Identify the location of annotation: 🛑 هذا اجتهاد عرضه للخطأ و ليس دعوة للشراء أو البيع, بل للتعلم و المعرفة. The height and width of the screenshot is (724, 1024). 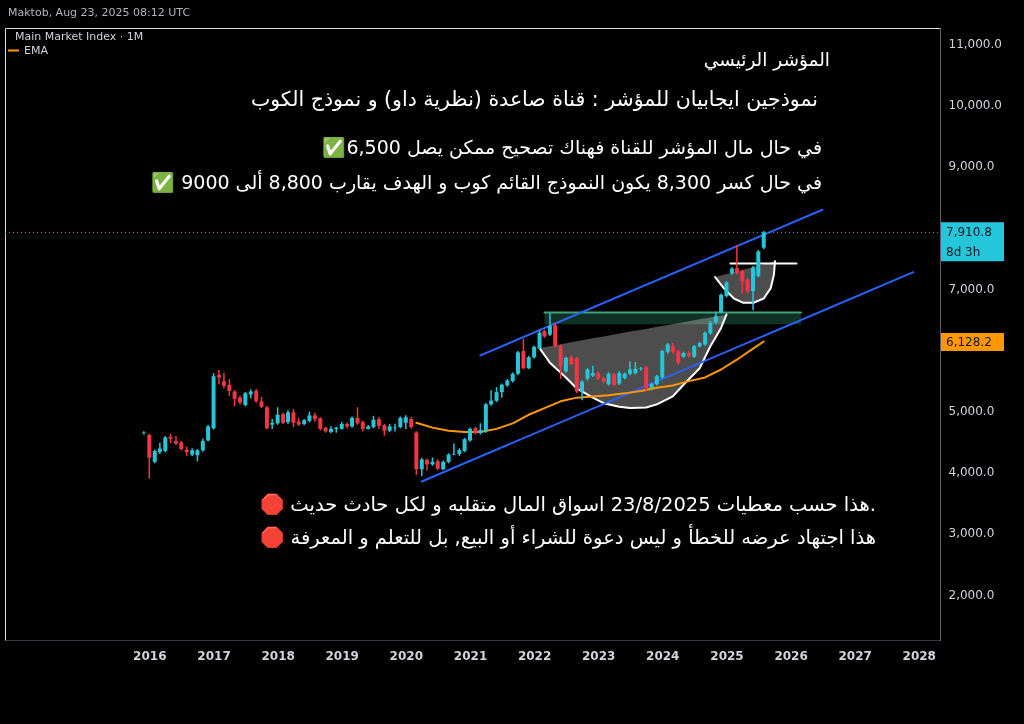
(568, 536).